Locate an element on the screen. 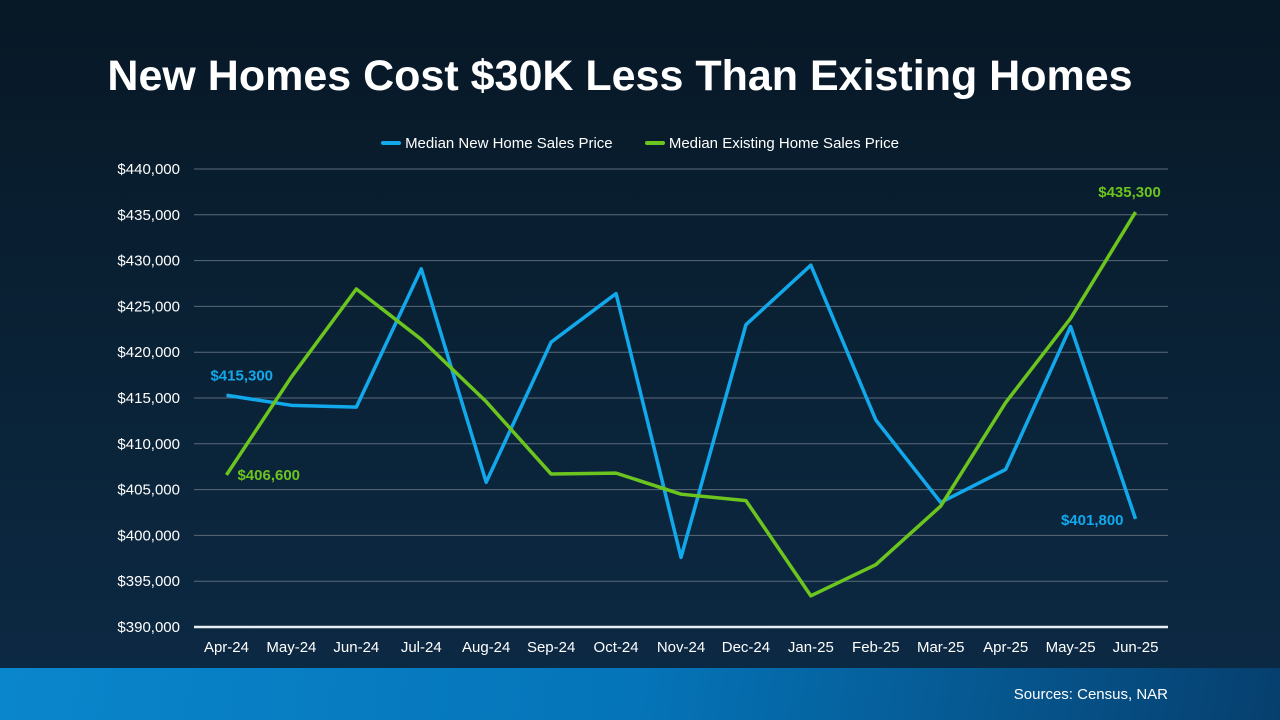  data-label: $435,300 is located at coordinates (1129, 192).